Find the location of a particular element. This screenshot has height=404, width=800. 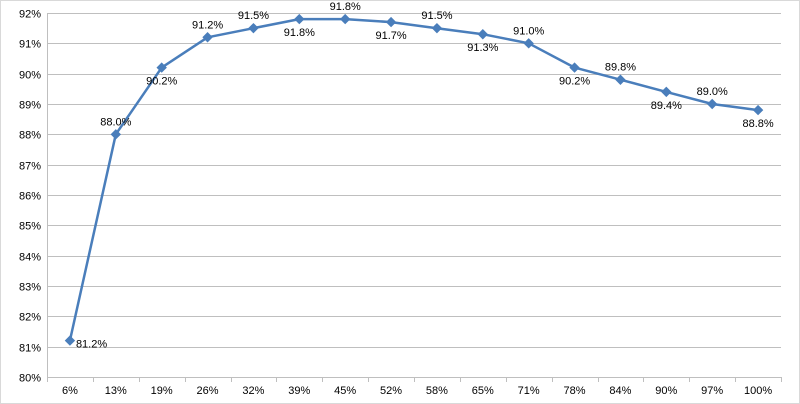

x-tick-label: 58% is located at coordinates (437, 391).